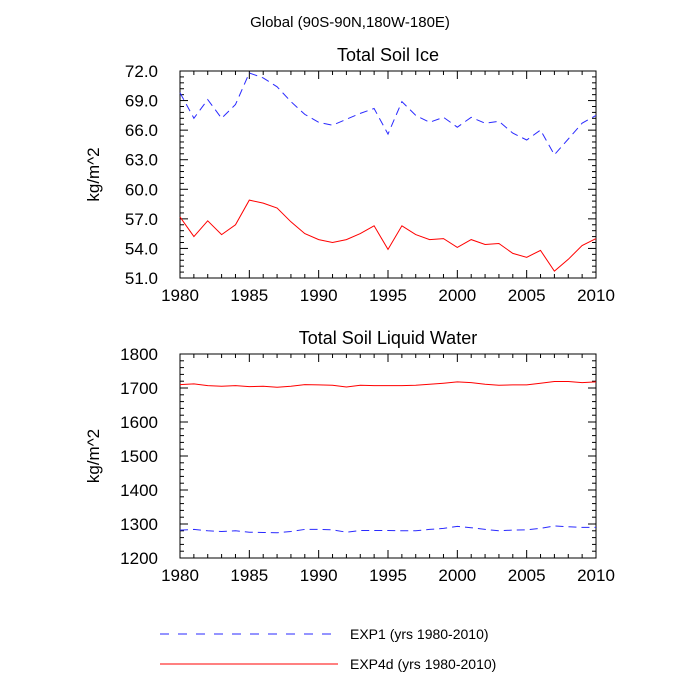 This screenshot has width=700, height=700. What do you see at coordinates (141, 189) in the screenshot?
I see `y-tick-label: 60.0` at bounding box center [141, 189].